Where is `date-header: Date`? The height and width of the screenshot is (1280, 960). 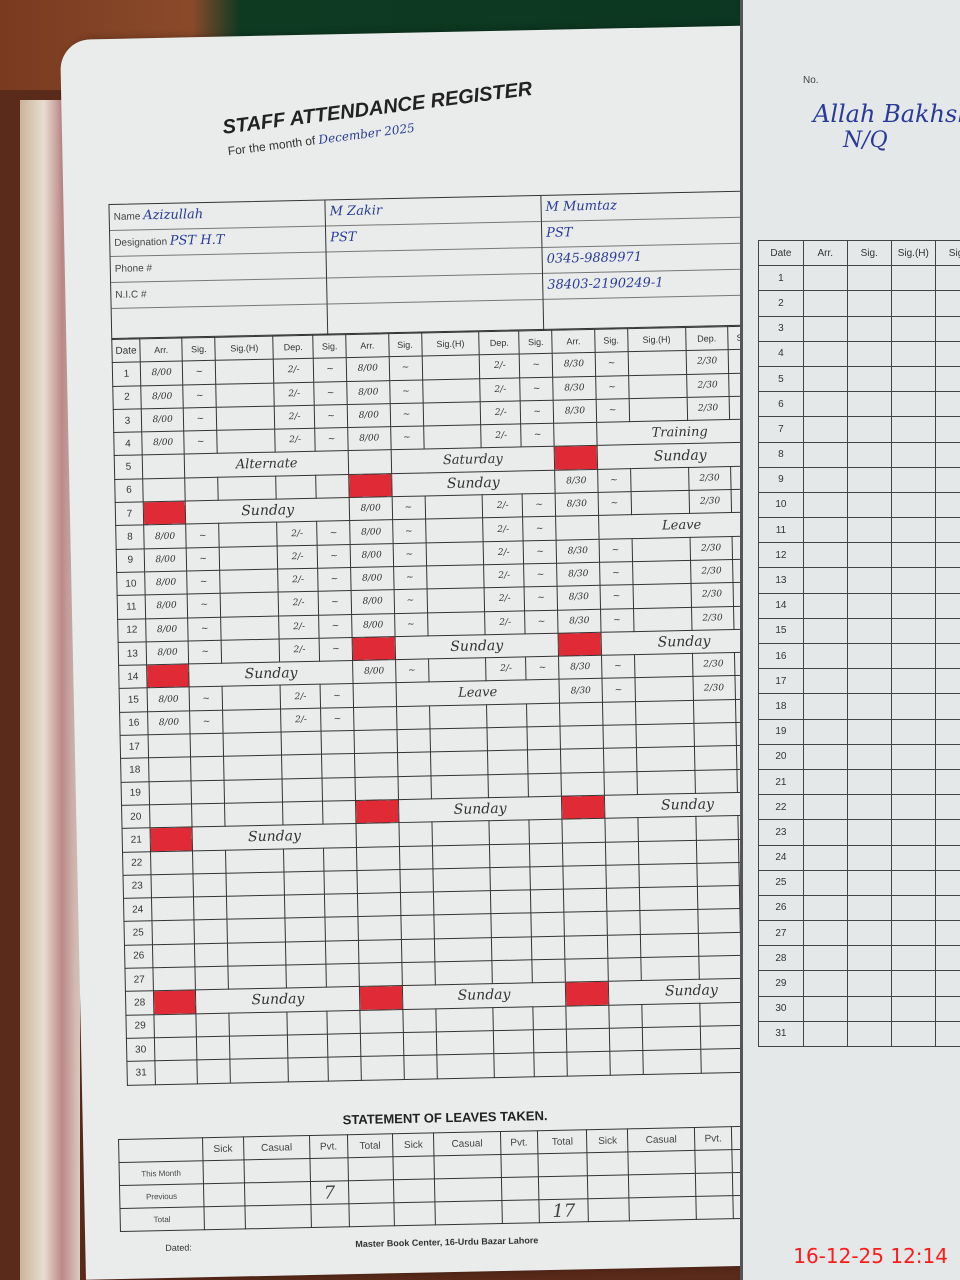 date-header: Date is located at coordinates (126, 350).